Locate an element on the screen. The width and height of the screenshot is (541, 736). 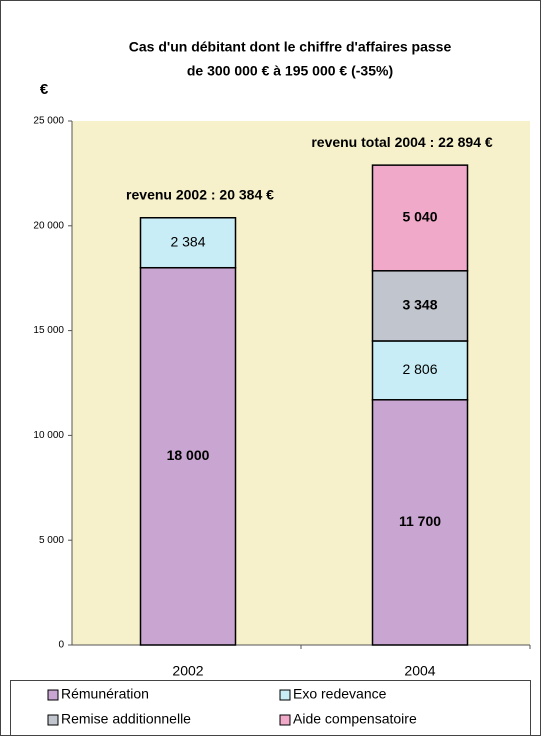
value-label: 2 806 is located at coordinates (419, 369).